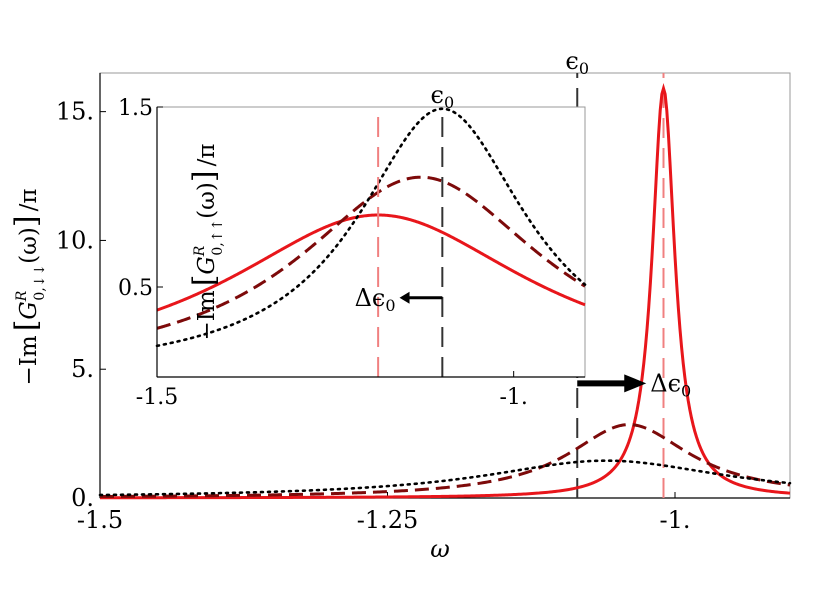 Image resolution: width=830 pixels, height=592 pixels. I want to click on main-x-tick-label: -1.5, so click(100, 520).